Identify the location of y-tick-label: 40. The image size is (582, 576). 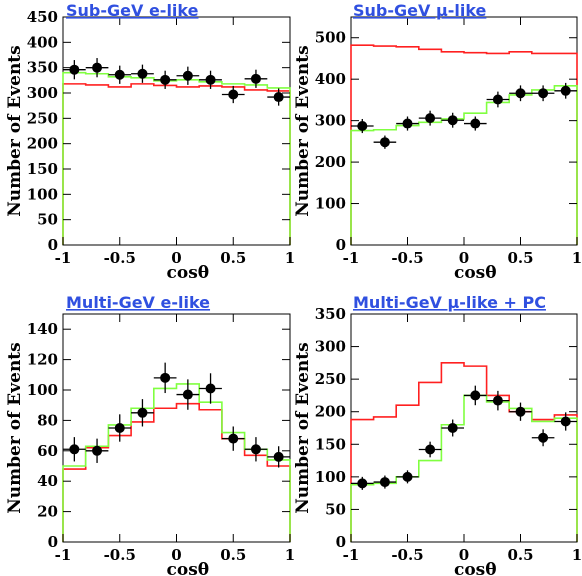
(47, 481).